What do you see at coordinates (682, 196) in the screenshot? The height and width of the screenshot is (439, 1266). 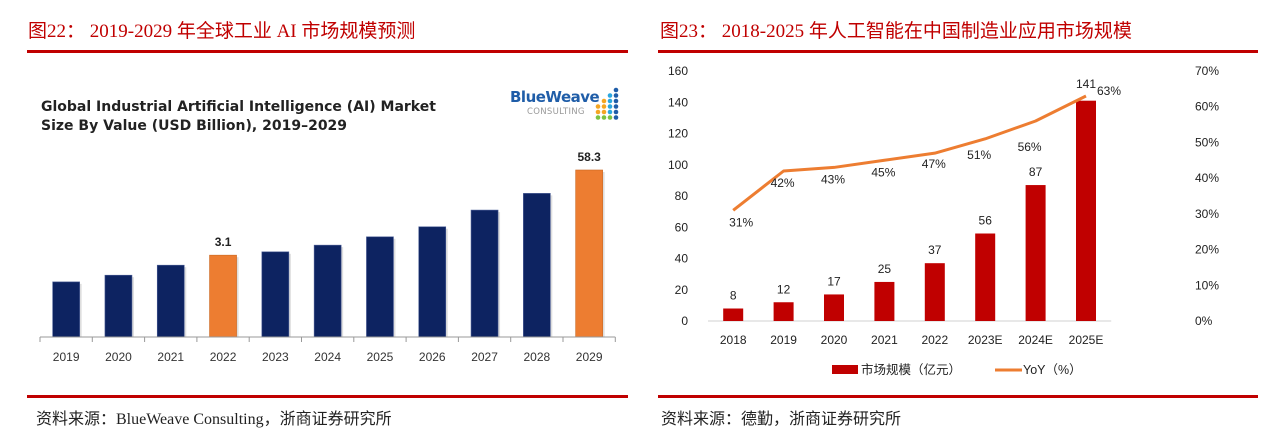 I see `y-left-tick: 80` at bounding box center [682, 196].